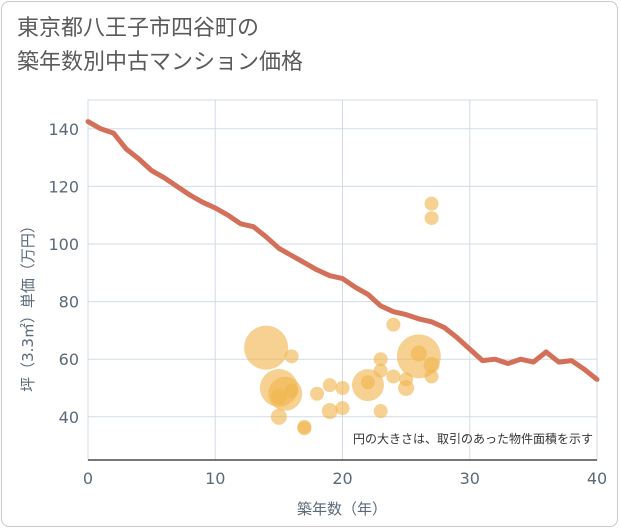 The image size is (621, 530). What do you see at coordinates (69, 302) in the screenshot?
I see `y-tick-label: 80` at bounding box center [69, 302].